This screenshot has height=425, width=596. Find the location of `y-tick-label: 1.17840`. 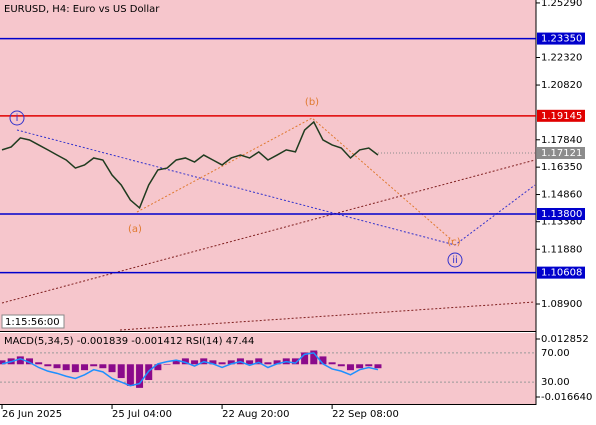

y-tick-label: 1.17840 is located at coordinates (561, 140).